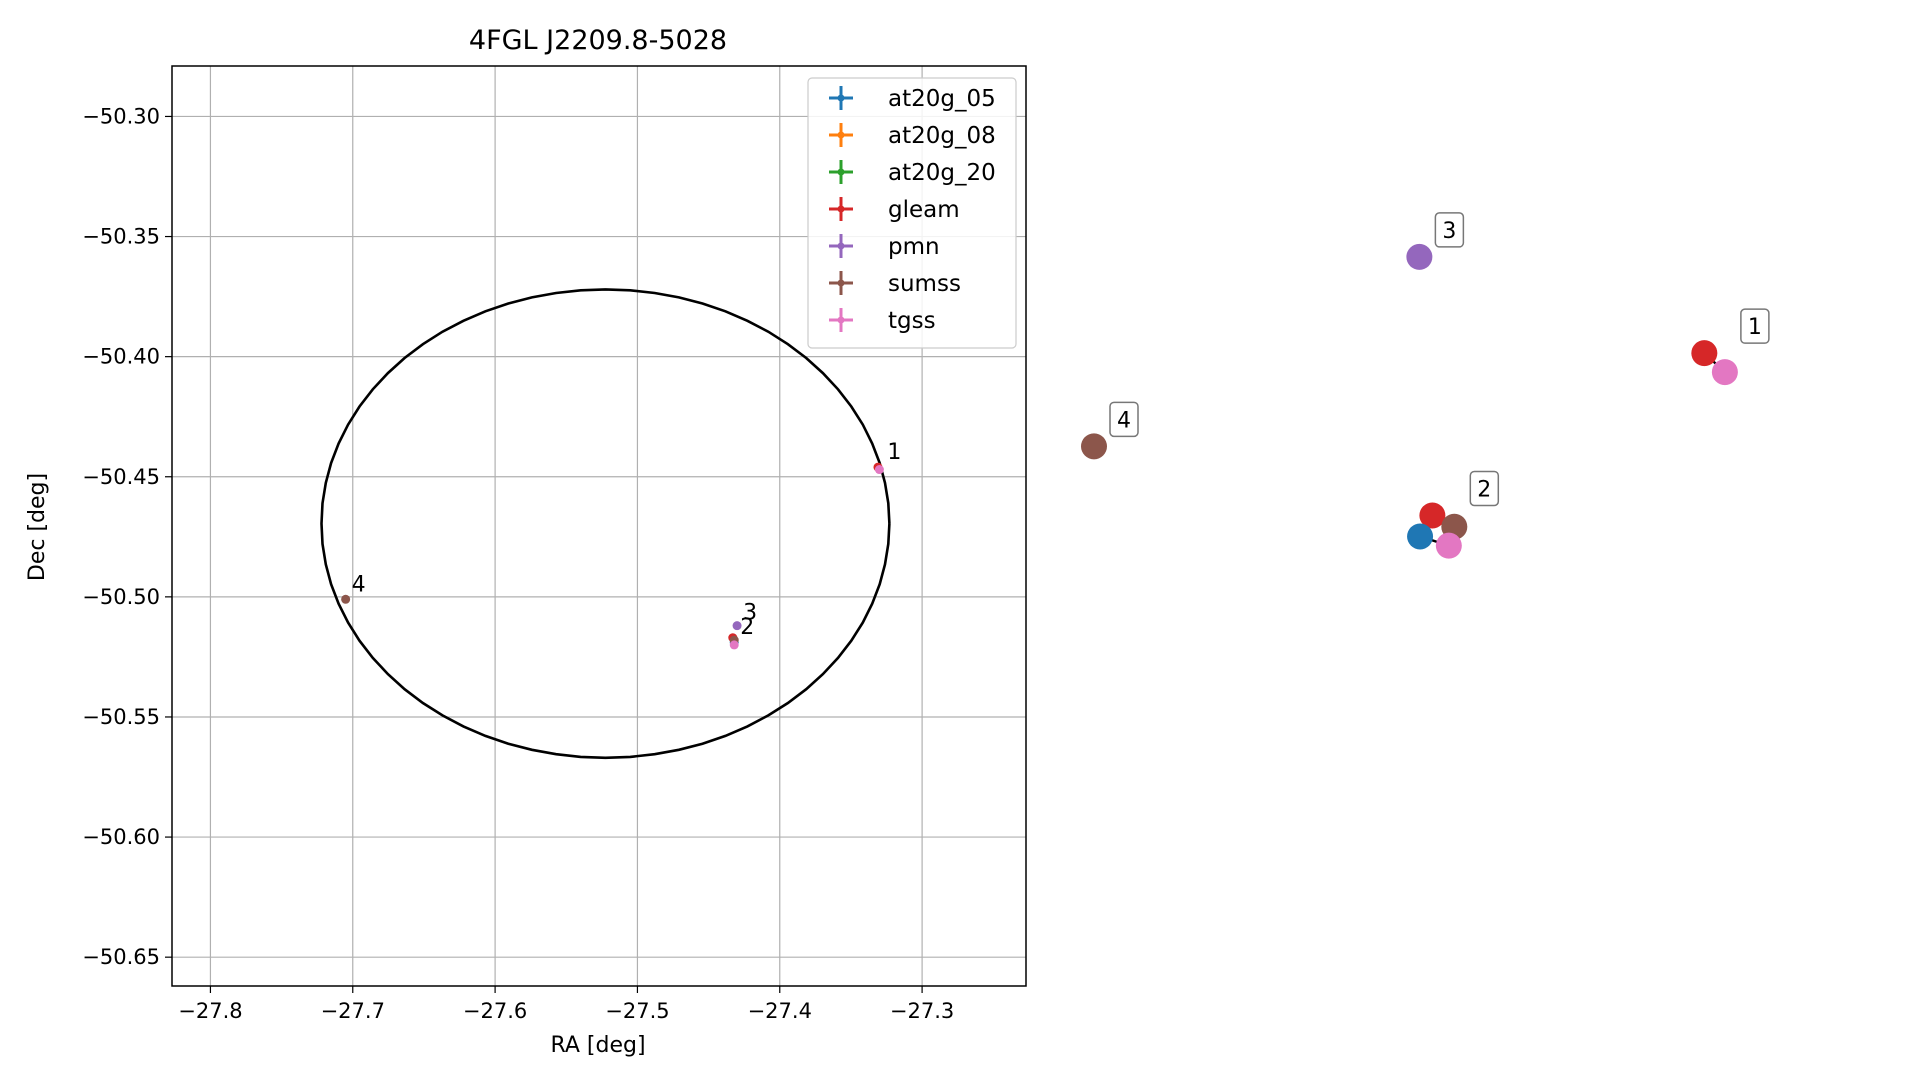 The image size is (1919, 1080). What do you see at coordinates (121, 357) in the screenshot?
I see `y-tick-label: −50.40` at bounding box center [121, 357].